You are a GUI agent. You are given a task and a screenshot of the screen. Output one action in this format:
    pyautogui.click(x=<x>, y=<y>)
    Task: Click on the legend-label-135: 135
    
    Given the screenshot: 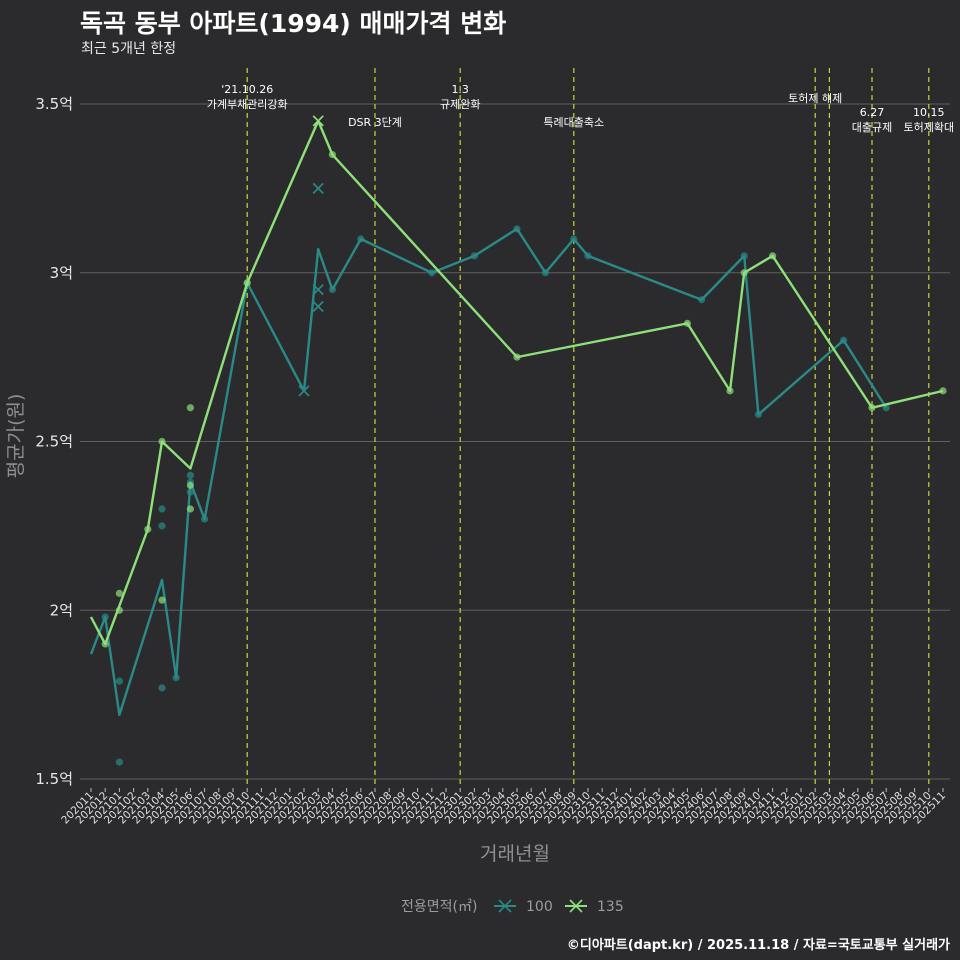 What is the action you would take?
    pyautogui.click(x=610, y=907)
    